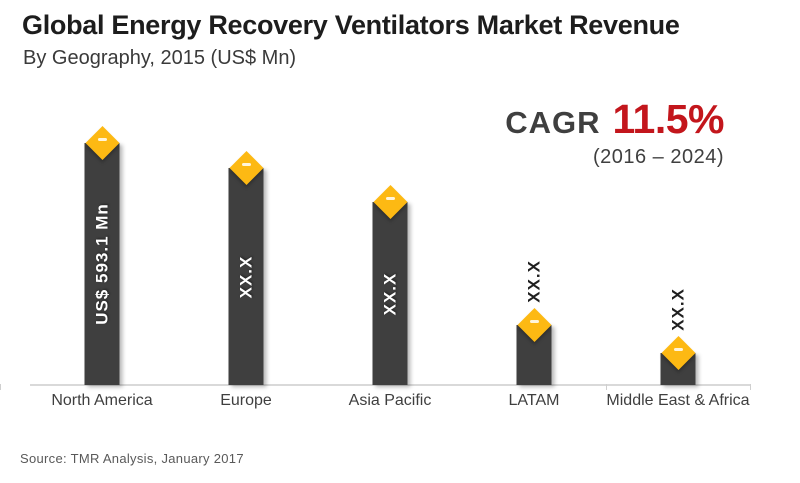 This screenshot has height=483, width=800. What do you see at coordinates (390, 400) in the screenshot?
I see `category-label-asia-pacific: Asia Pacific` at bounding box center [390, 400].